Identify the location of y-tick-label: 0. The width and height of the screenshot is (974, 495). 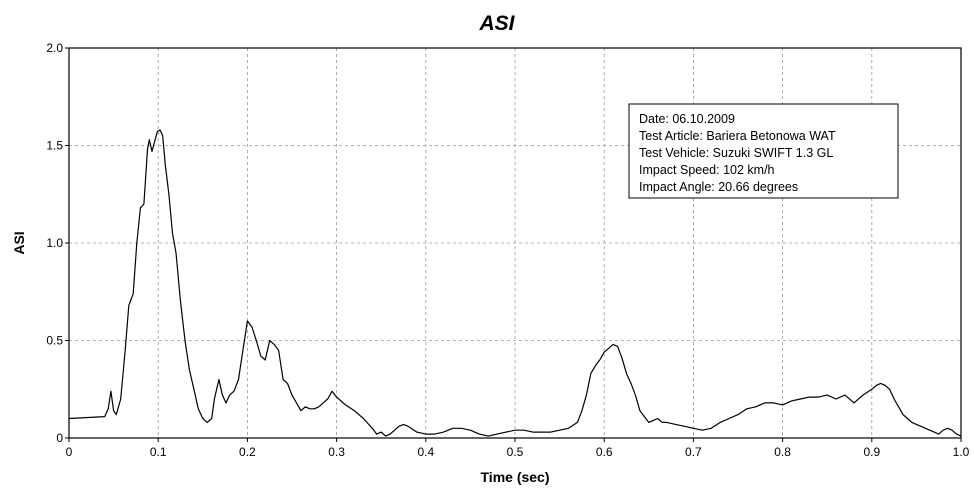
(59, 438).